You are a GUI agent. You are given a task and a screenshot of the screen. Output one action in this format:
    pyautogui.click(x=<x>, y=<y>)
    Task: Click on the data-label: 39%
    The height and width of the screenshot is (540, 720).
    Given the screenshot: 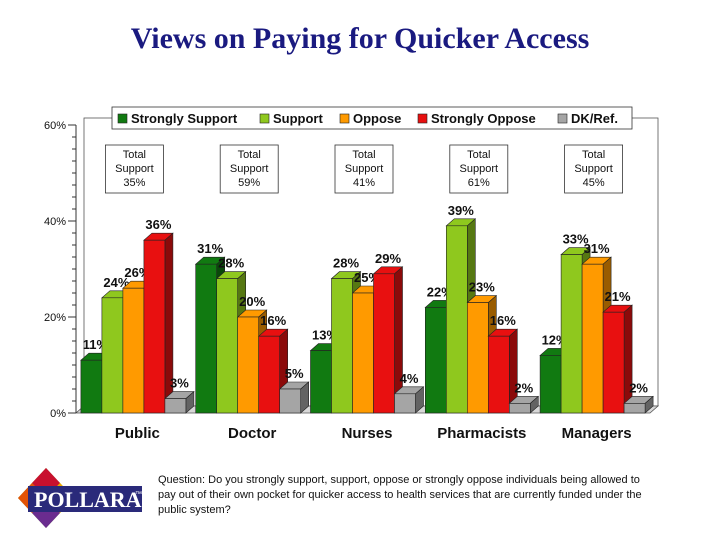 What is the action you would take?
    pyautogui.click(x=461, y=210)
    